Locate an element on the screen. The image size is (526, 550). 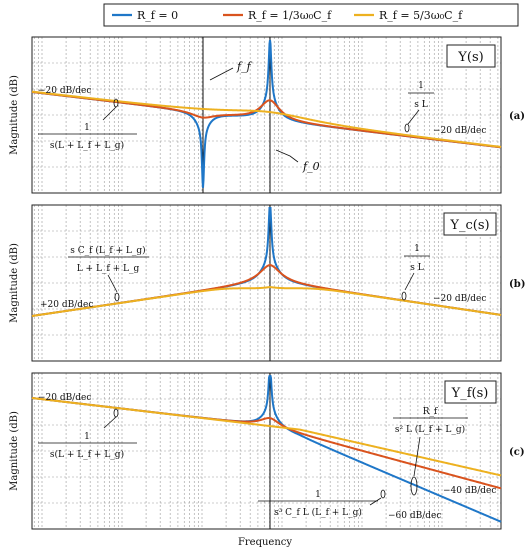
panel-c-frac2-den: s² L (L_f + L_g) is located at coordinates (430, 429).